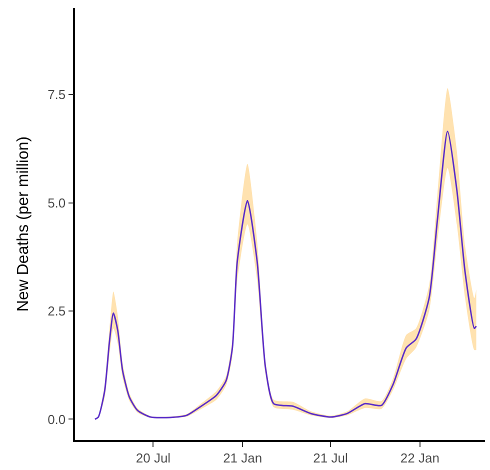  What do you see at coordinates (57, 419) in the screenshot?
I see `y-tick-label: 0.0` at bounding box center [57, 419].